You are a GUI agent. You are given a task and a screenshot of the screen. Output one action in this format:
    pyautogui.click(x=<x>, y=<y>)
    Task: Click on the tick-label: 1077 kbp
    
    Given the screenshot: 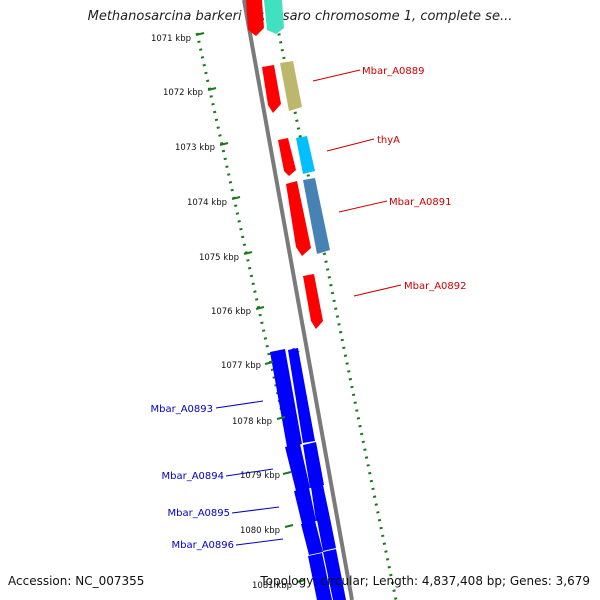 What is the action you would take?
    pyautogui.click(x=241, y=366)
    